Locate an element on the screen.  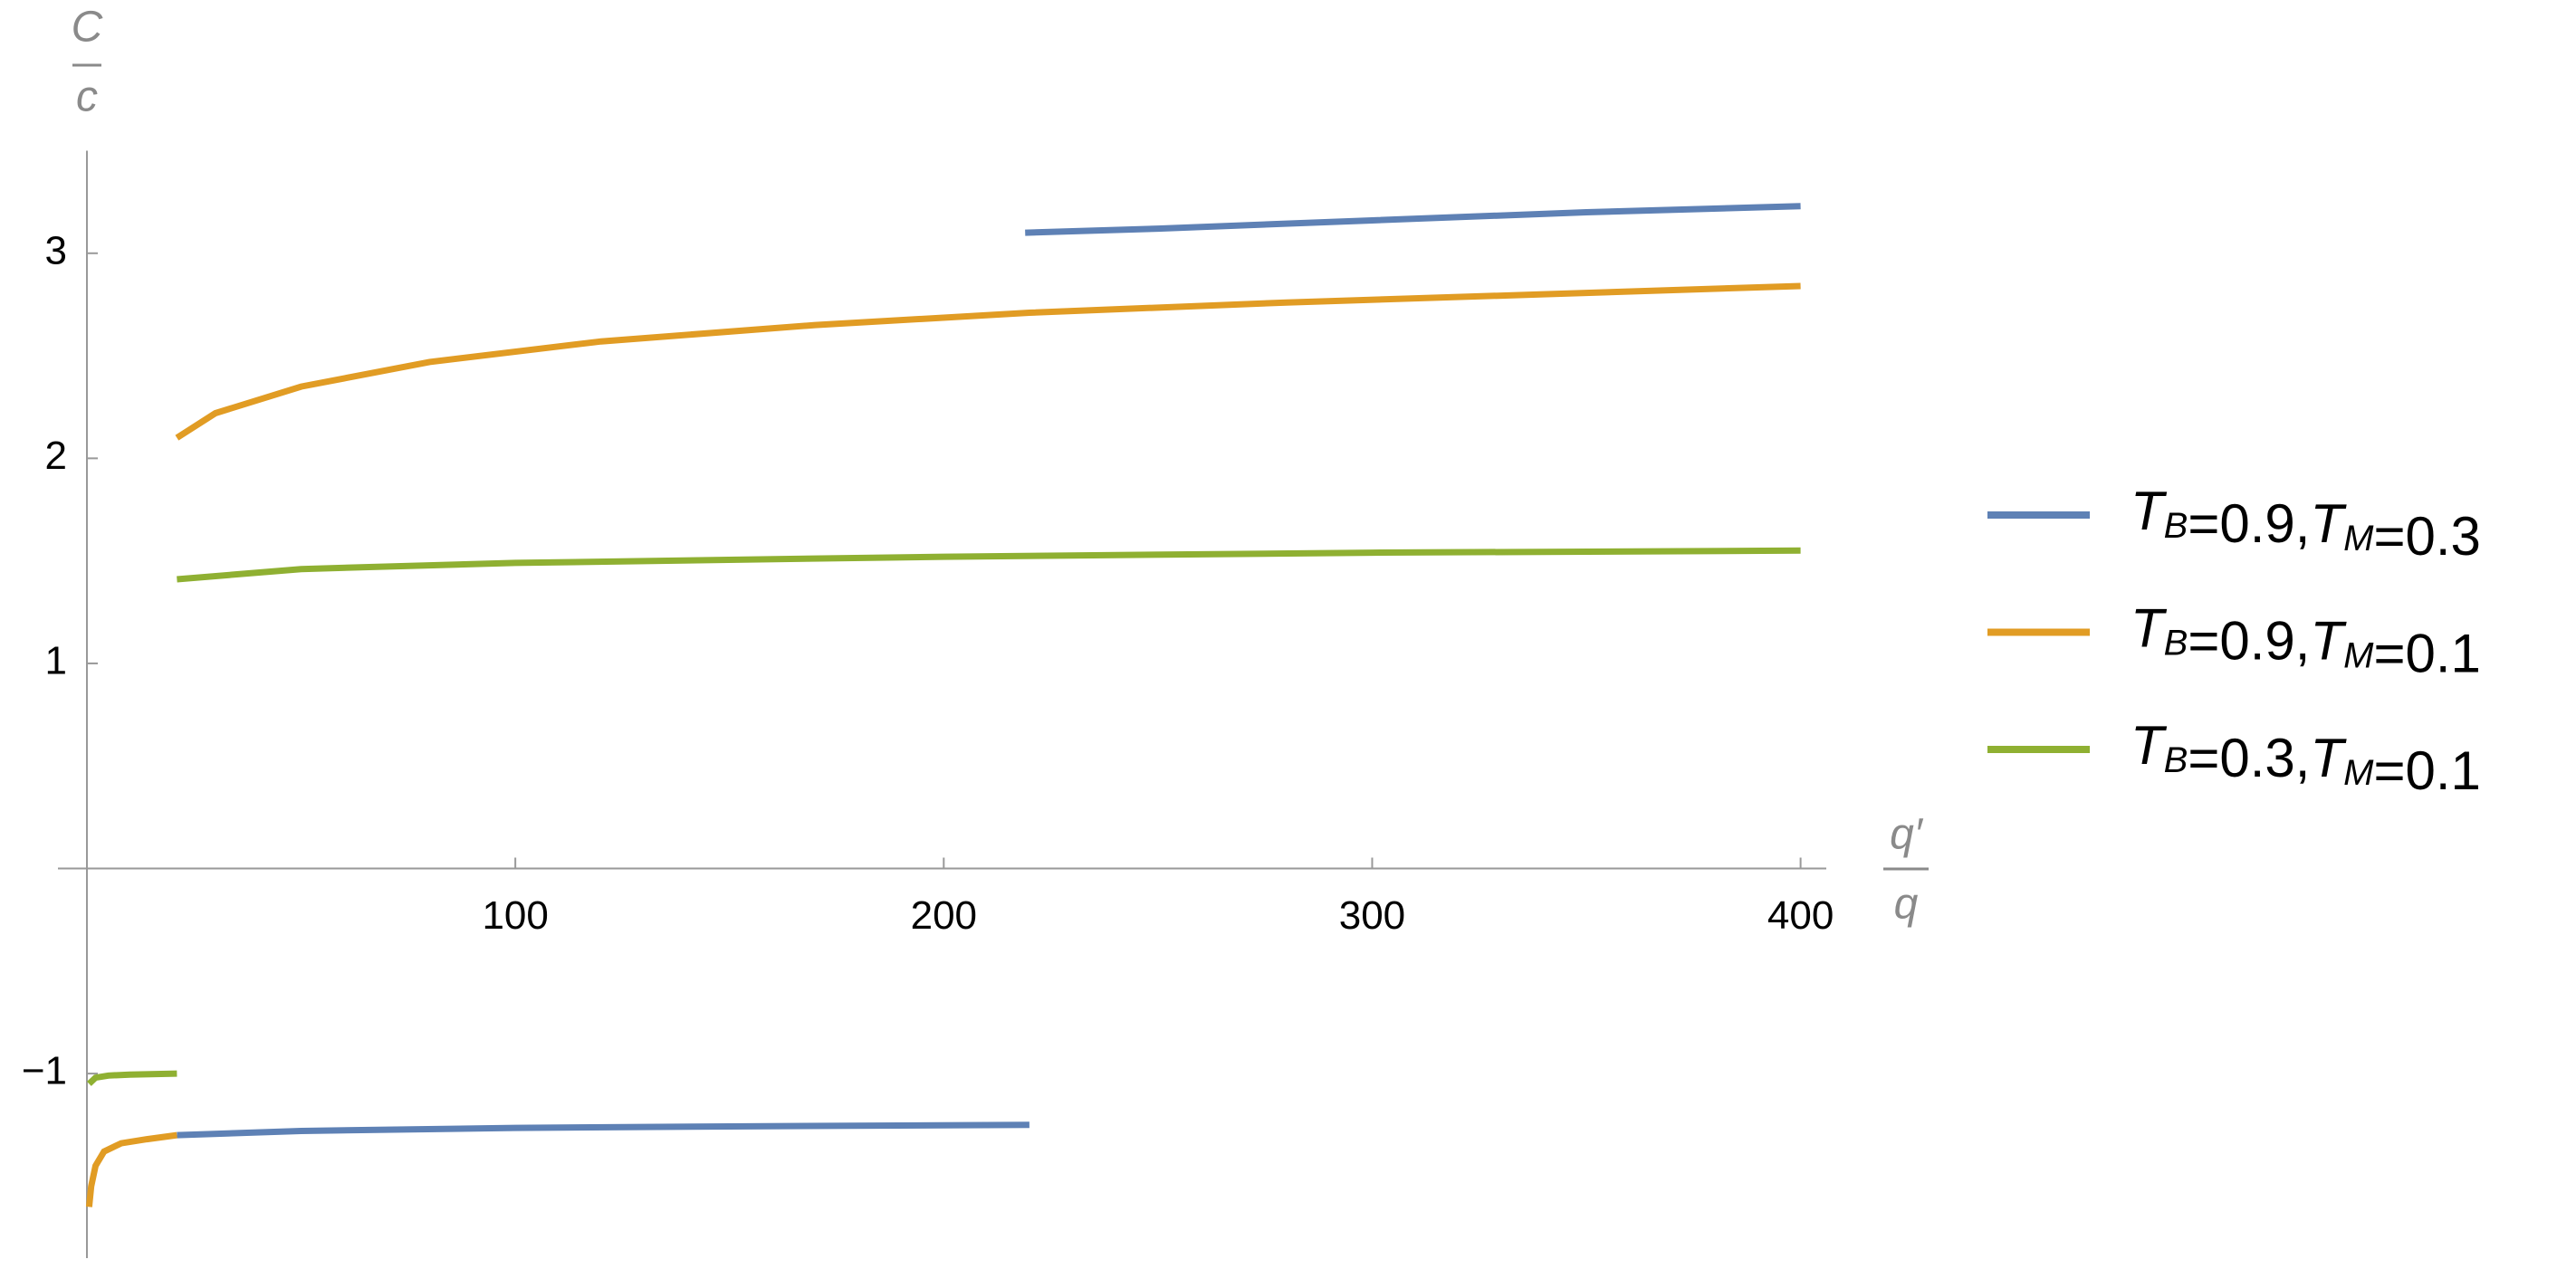
x-axis-label-numerator: q′ is located at coordinates (1907, 835).